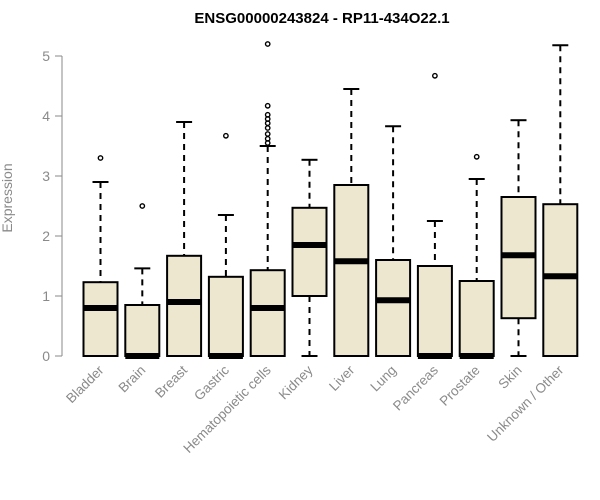 The width and height of the screenshot is (600, 500). What do you see at coordinates (321, 18) in the screenshot?
I see `chart-title: ENSG00000243824 - RP11-434O22.1` at bounding box center [321, 18].